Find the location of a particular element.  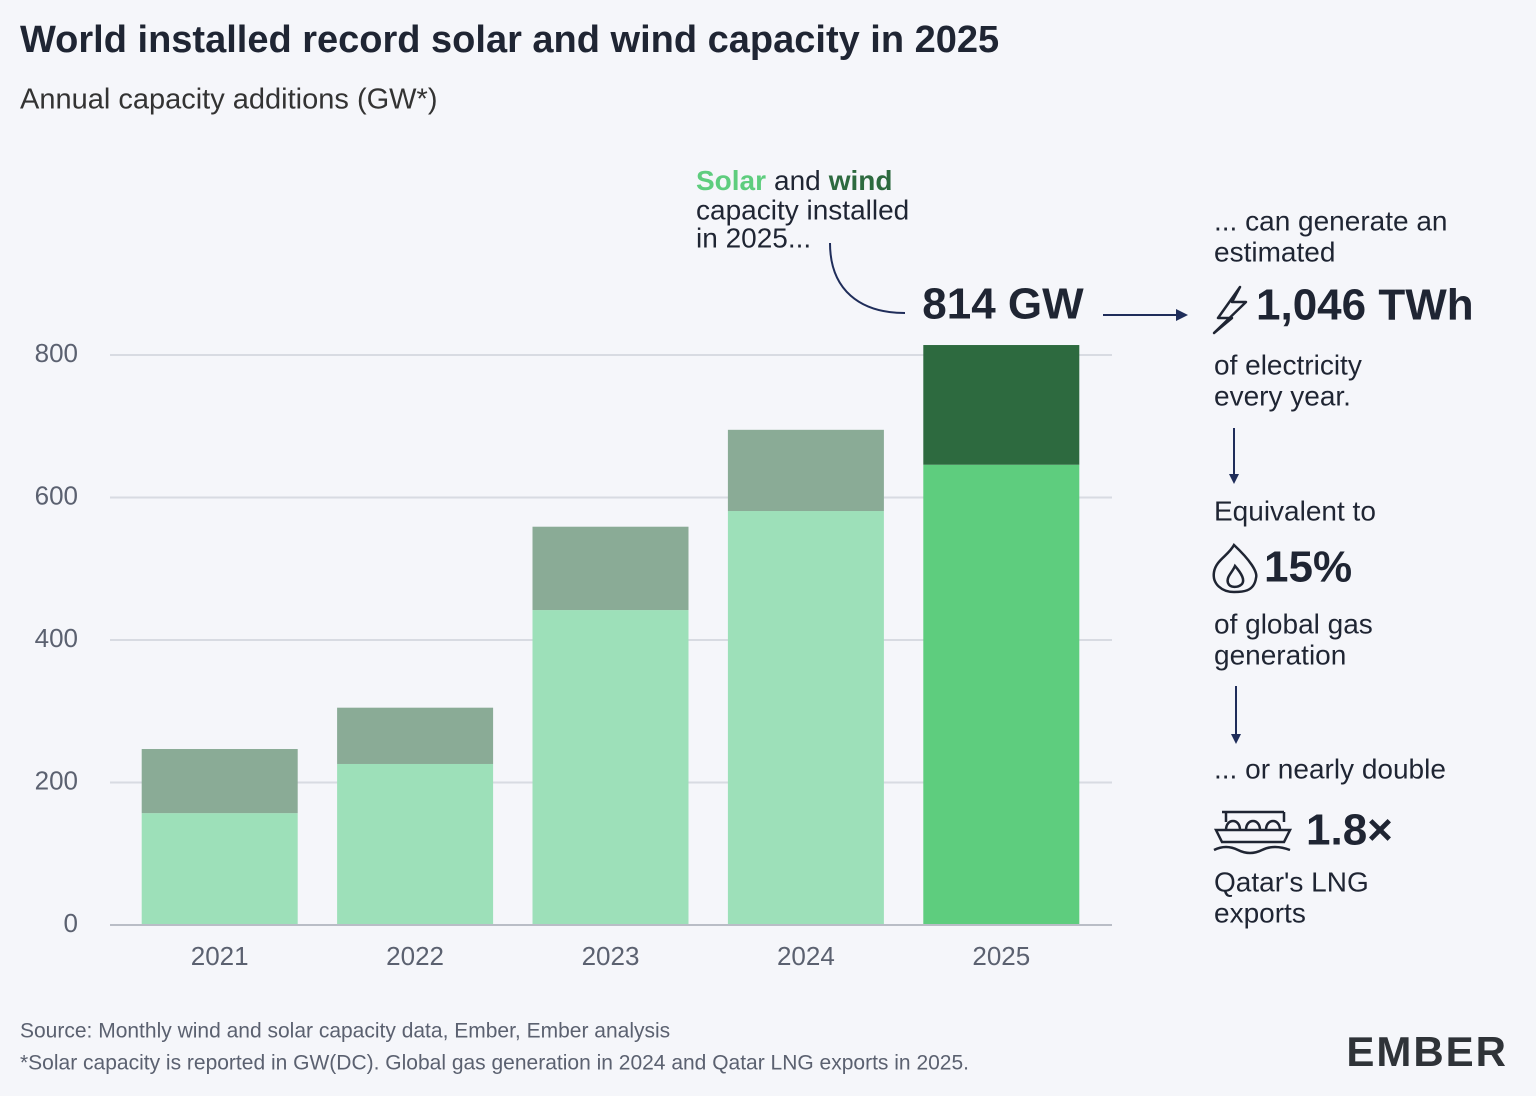

y-tick-label: 800 is located at coordinates (56, 353).